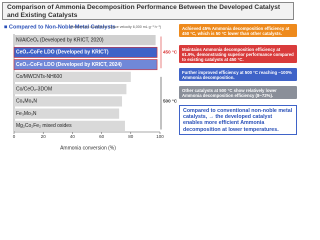  I want to click on bar-label: Co₃Mo₃N, so click(26, 102).